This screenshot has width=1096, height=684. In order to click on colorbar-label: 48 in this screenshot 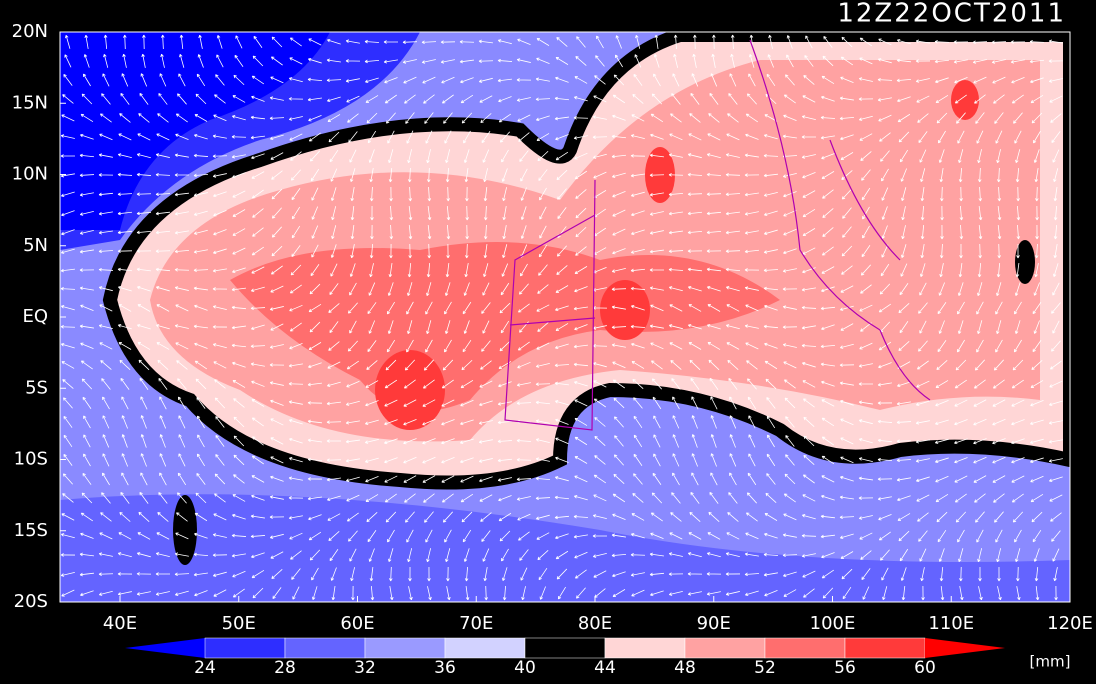, I will do `click(685, 668)`.